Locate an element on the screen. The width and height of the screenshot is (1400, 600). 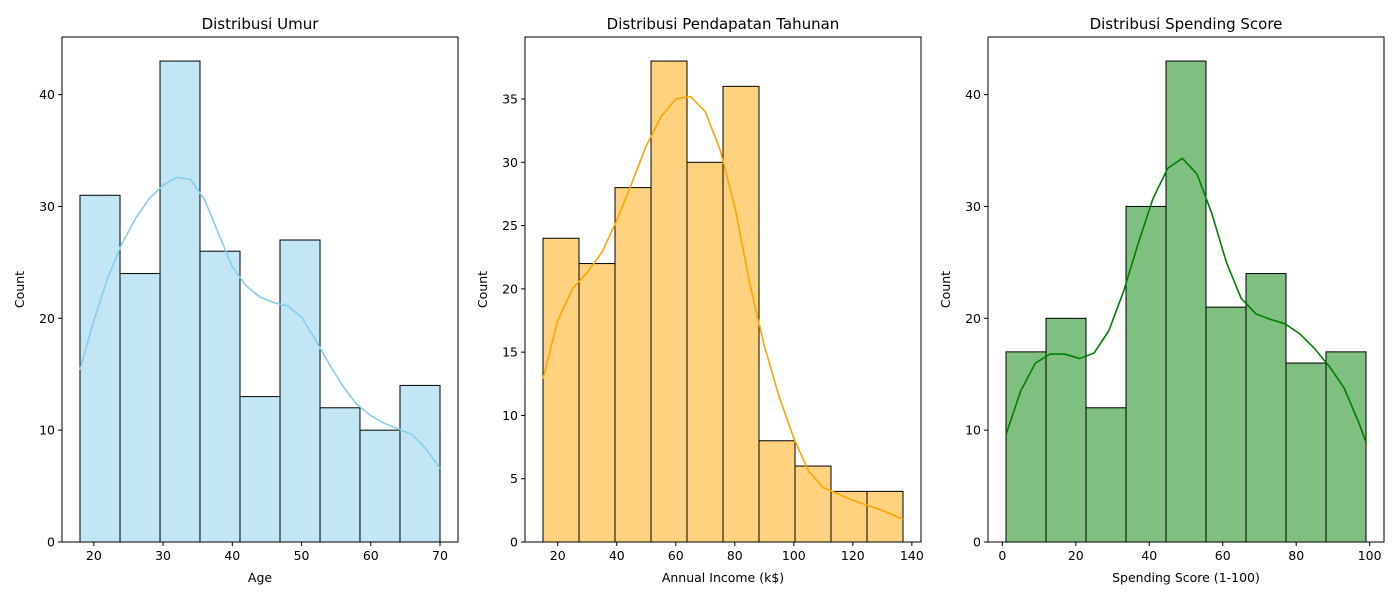
x-axis-label: Spending Score (1-100) is located at coordinates (1186, 577).